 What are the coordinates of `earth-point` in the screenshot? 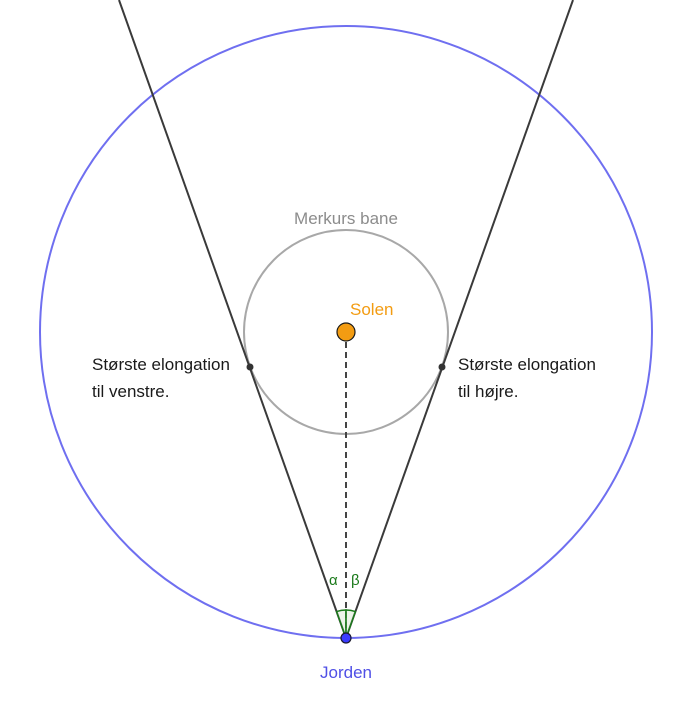 It's located at (346, 638).